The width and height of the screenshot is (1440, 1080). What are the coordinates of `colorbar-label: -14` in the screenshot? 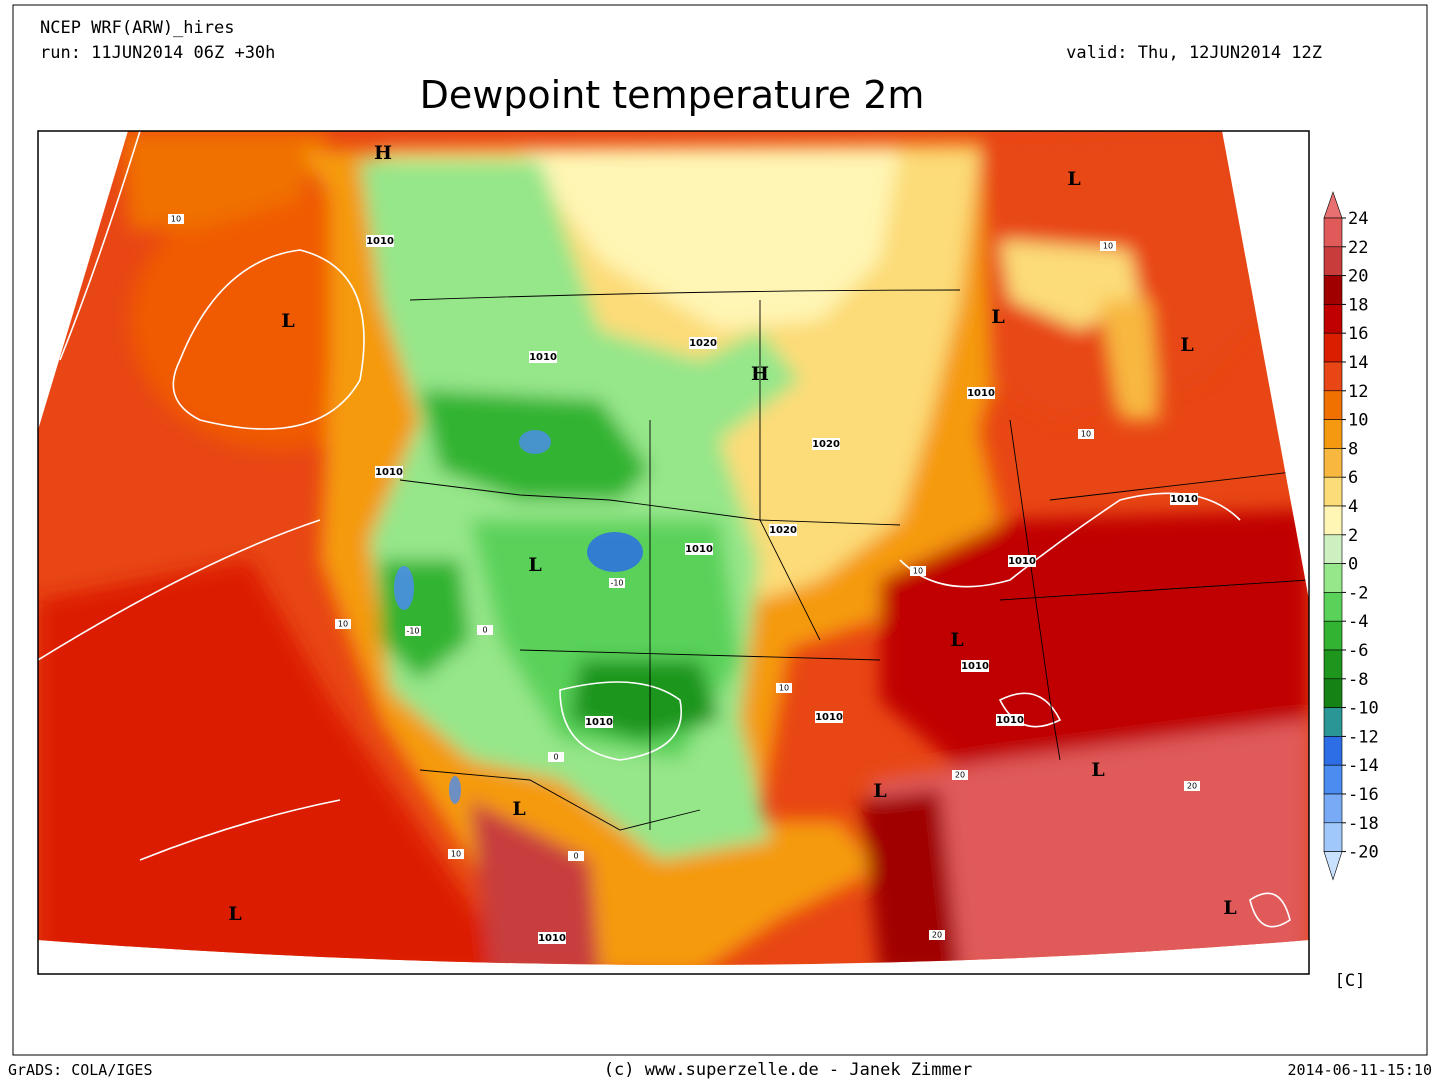 It's located at (1363, 766).